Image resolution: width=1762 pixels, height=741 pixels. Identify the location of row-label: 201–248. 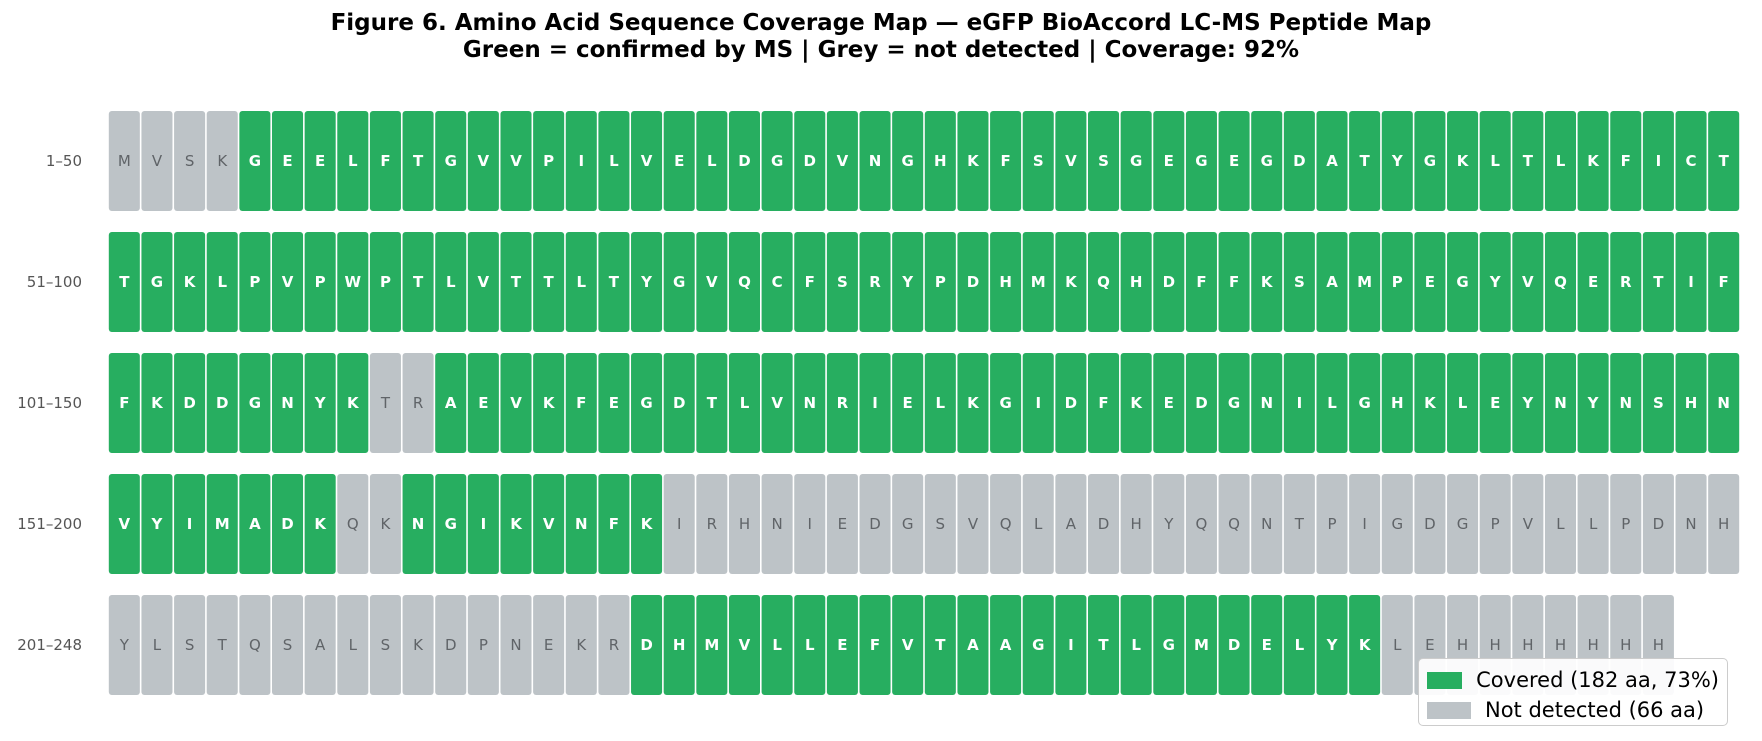
(49, 645).